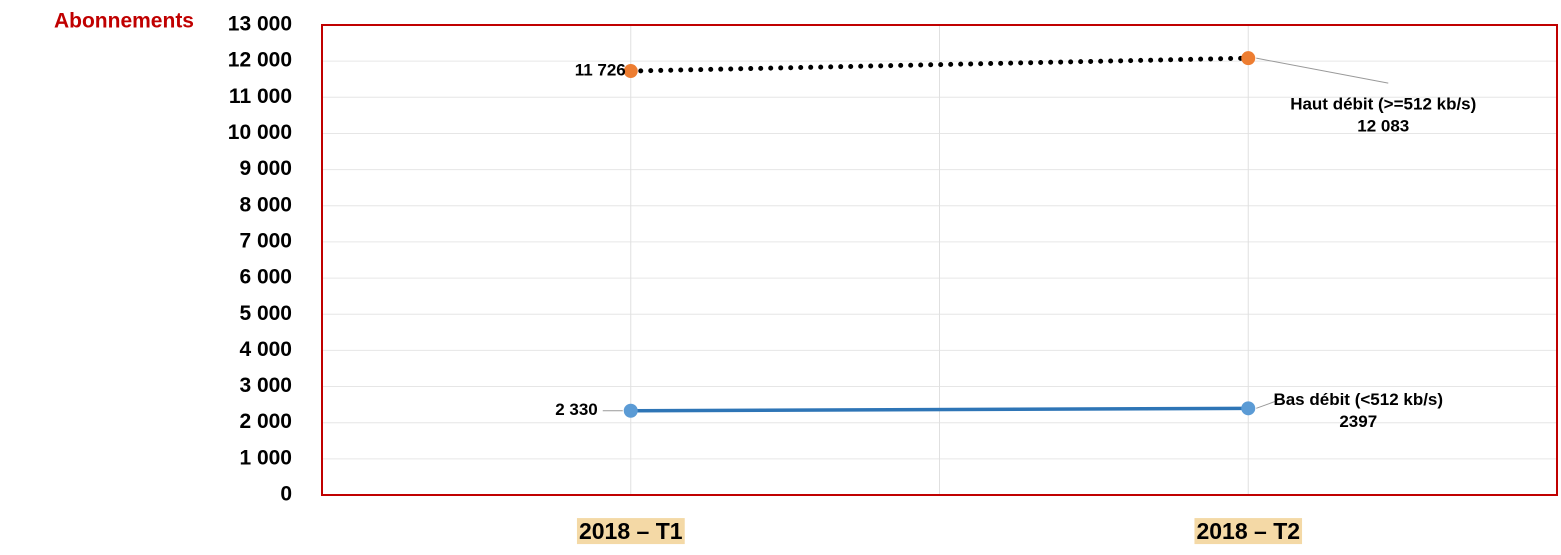 This screenshot has width=1561, height=555. I want to click on y-tick-label: 9 000, so click(265, 168).